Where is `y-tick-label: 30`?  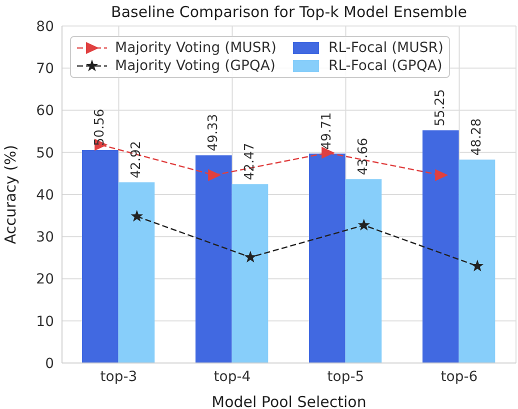
y-tick-label: 30 is located at coordinates (45, 238).